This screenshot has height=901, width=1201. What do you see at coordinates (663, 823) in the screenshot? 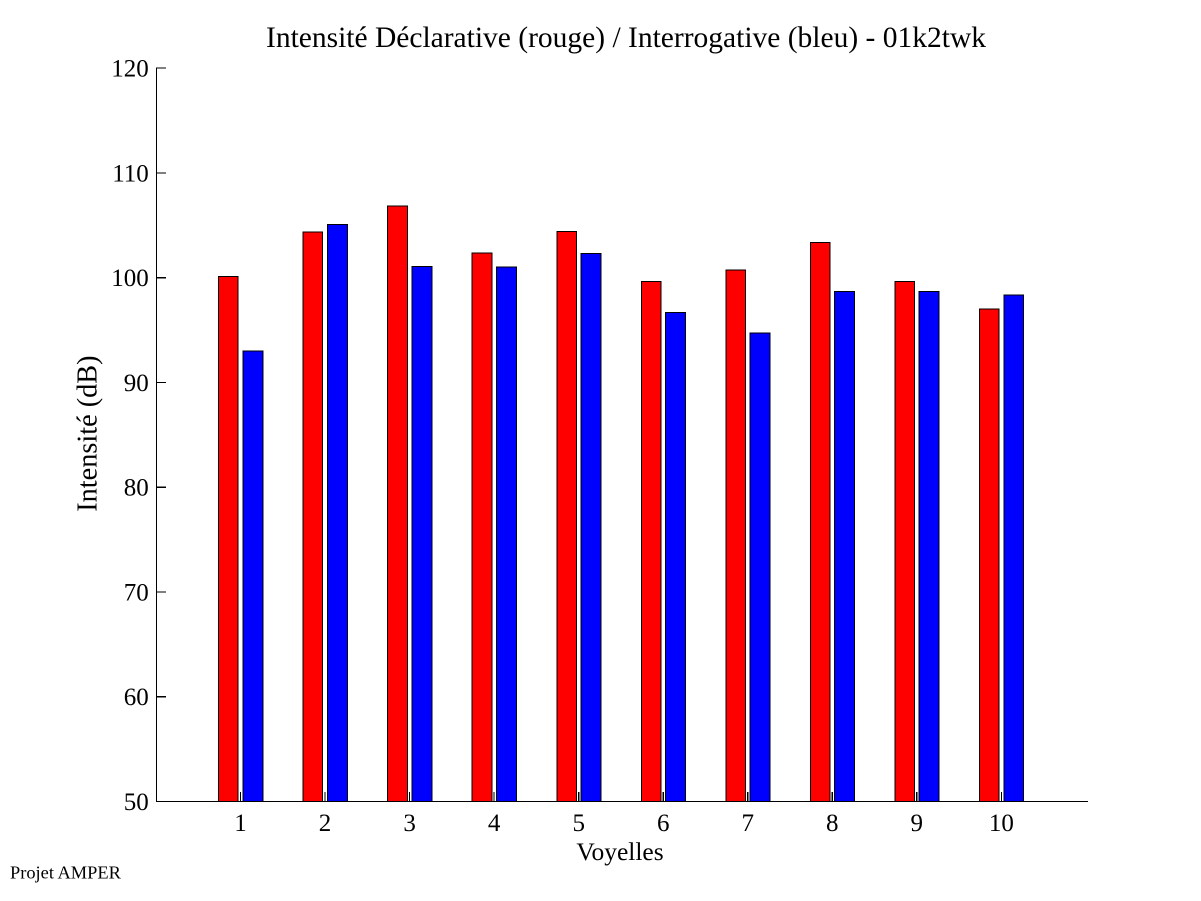
I see `svg-text: 6` at bounding box center [663, 823].